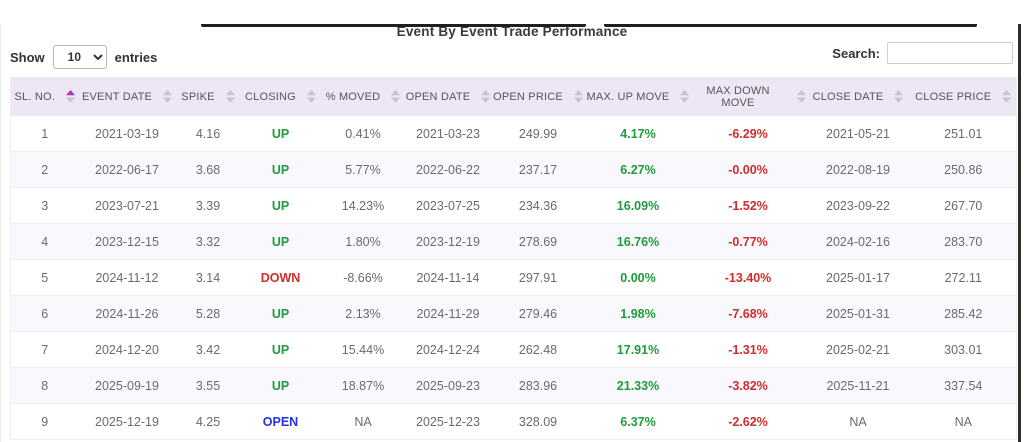  Describe the element at coordinates (628, 96) in the screenshot. I see `column-label-max_up: MAX. UP MOVE` at that location.